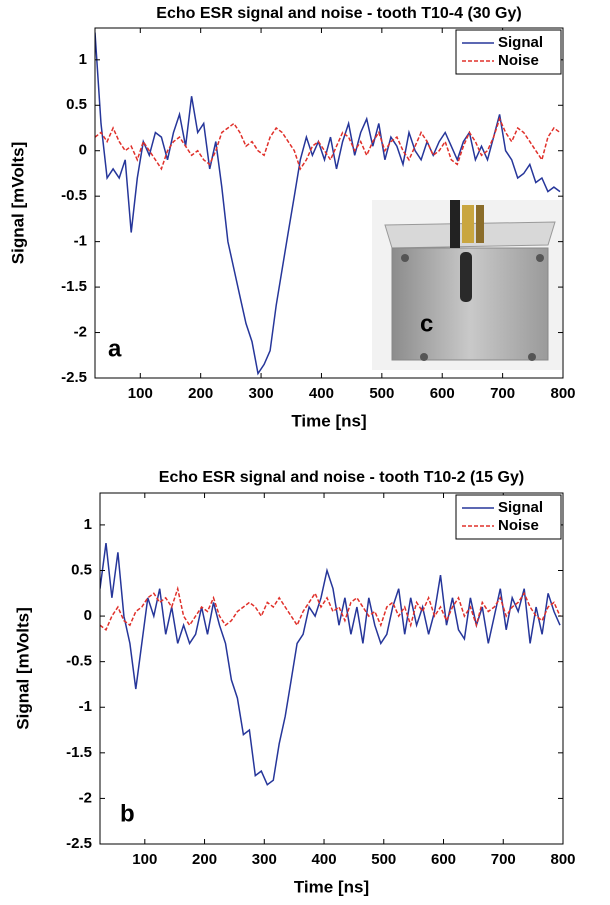 The width and height of the screenshot is (610, 905). Describe the element at coordinates (467, 285) in the screenshot. I see `inset-photo` at that location.